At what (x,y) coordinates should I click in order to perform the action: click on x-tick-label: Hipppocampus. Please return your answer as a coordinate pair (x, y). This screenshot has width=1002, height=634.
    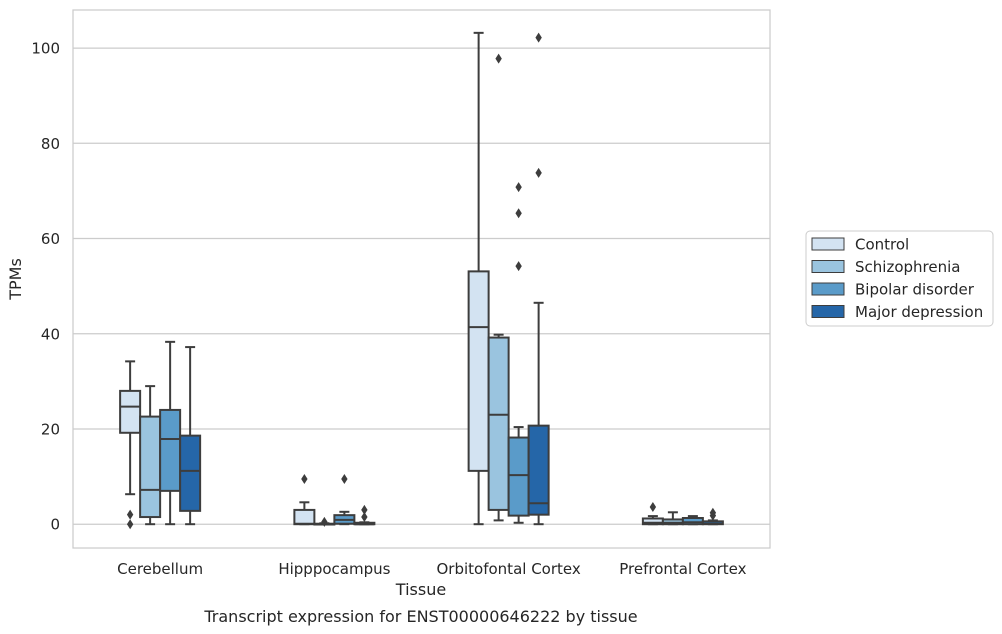
    Looking at the image, I should click on (334, 569).